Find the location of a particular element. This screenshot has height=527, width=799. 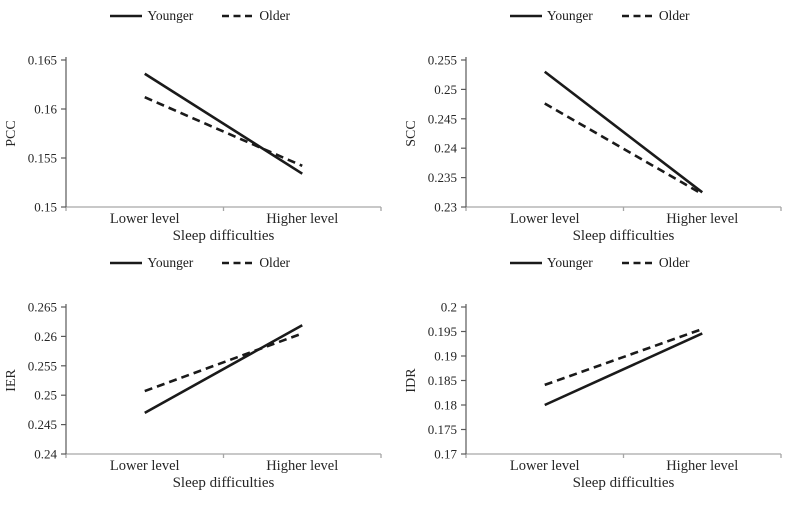

y-axis-title: PCC is located at coordinates (11, 133).